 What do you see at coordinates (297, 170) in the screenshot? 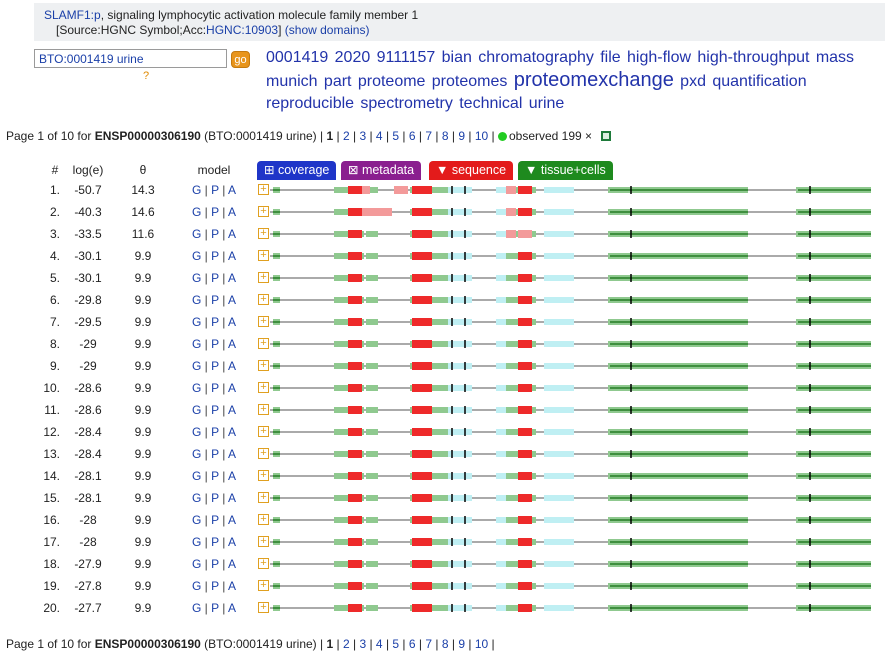
I see `tab-coverage: ⊞ coverage` at bounding box center [297, 170].